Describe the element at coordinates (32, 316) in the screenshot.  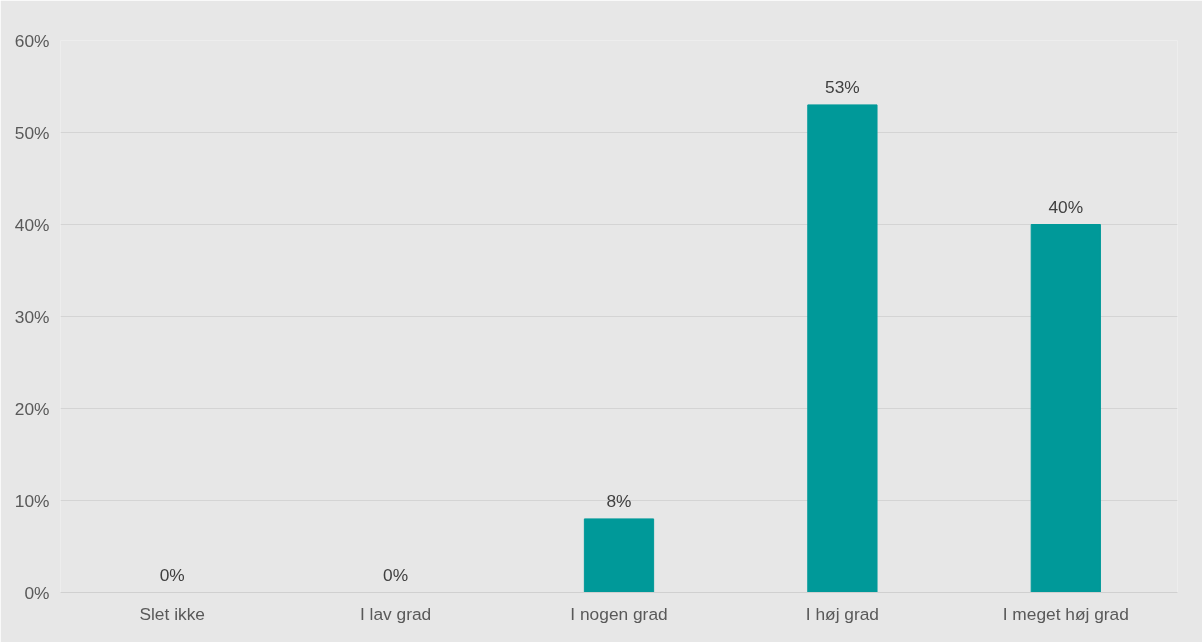
I see `y-tick-label: 30%` at that location.